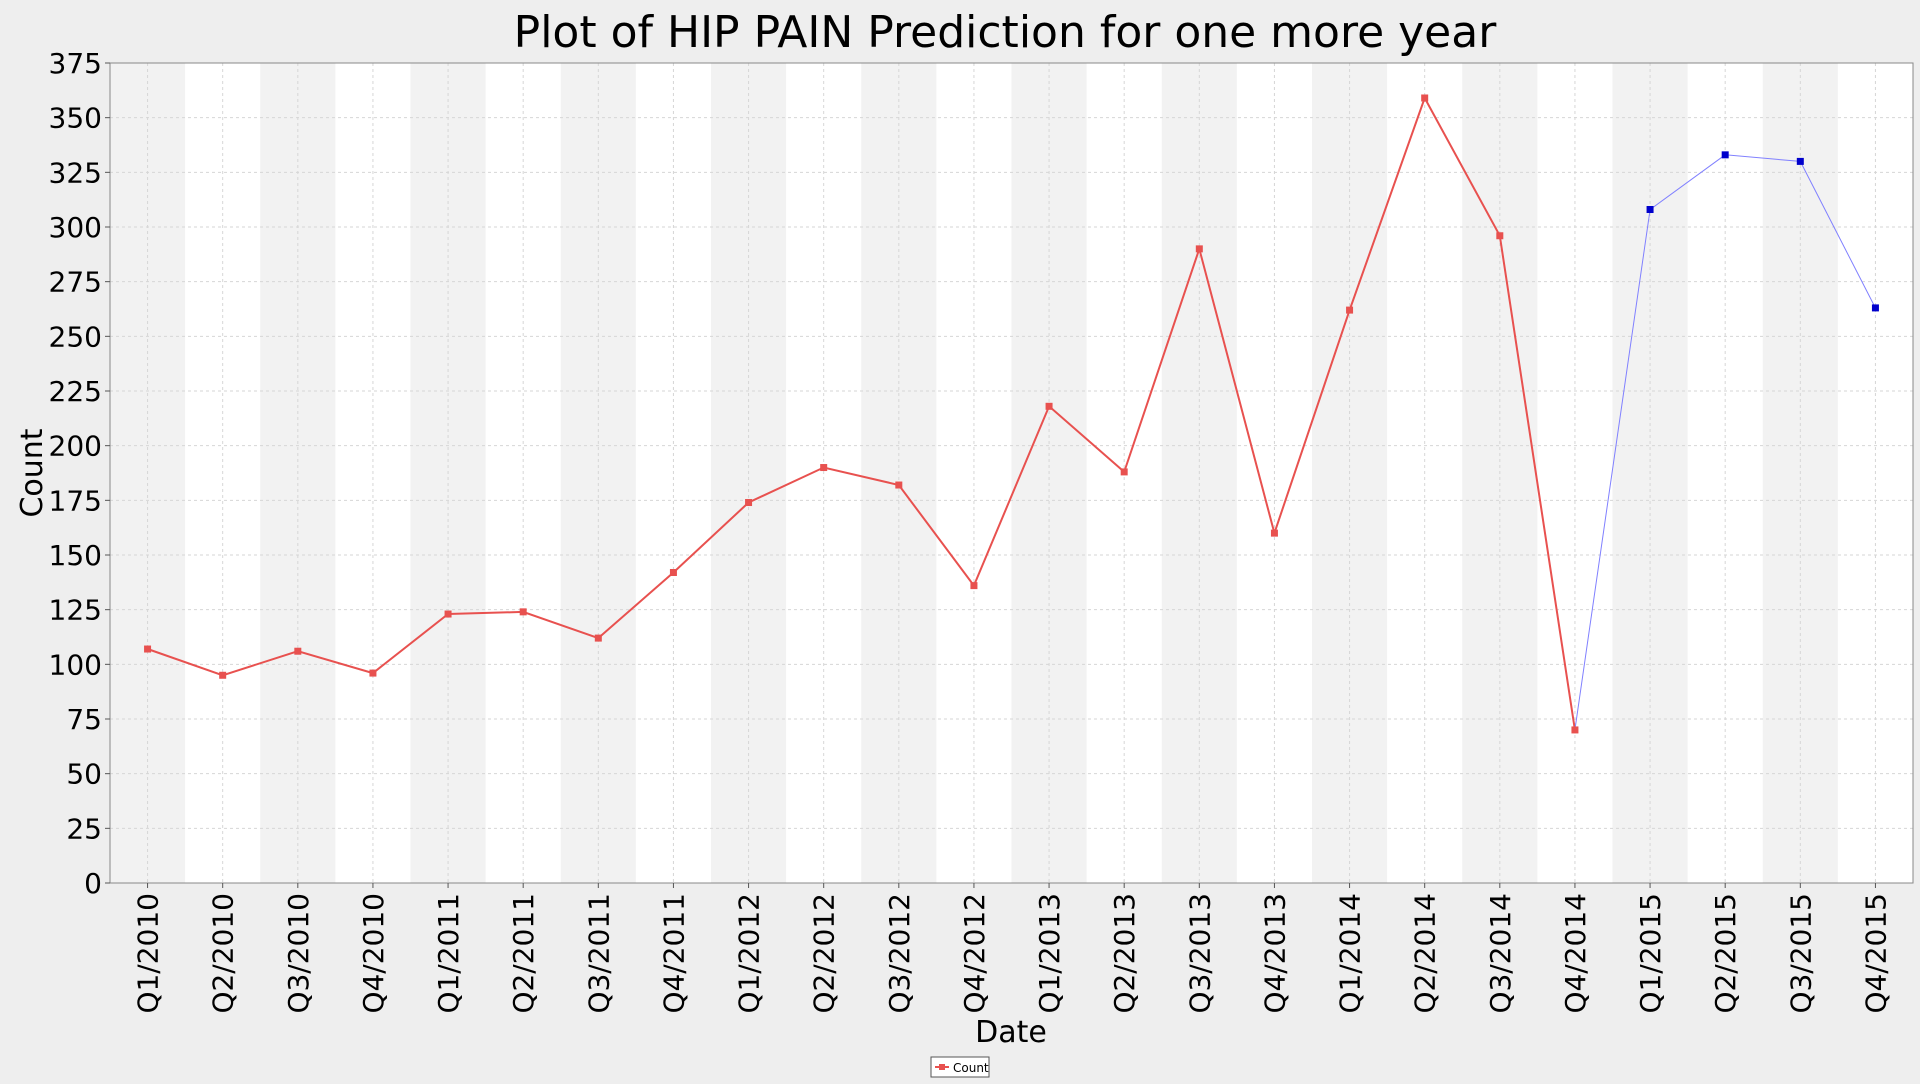  What do you see at coordinates (75, 610) in the screenshot?
I see `y-tick-label: 125` at bounding box center [75, 610].